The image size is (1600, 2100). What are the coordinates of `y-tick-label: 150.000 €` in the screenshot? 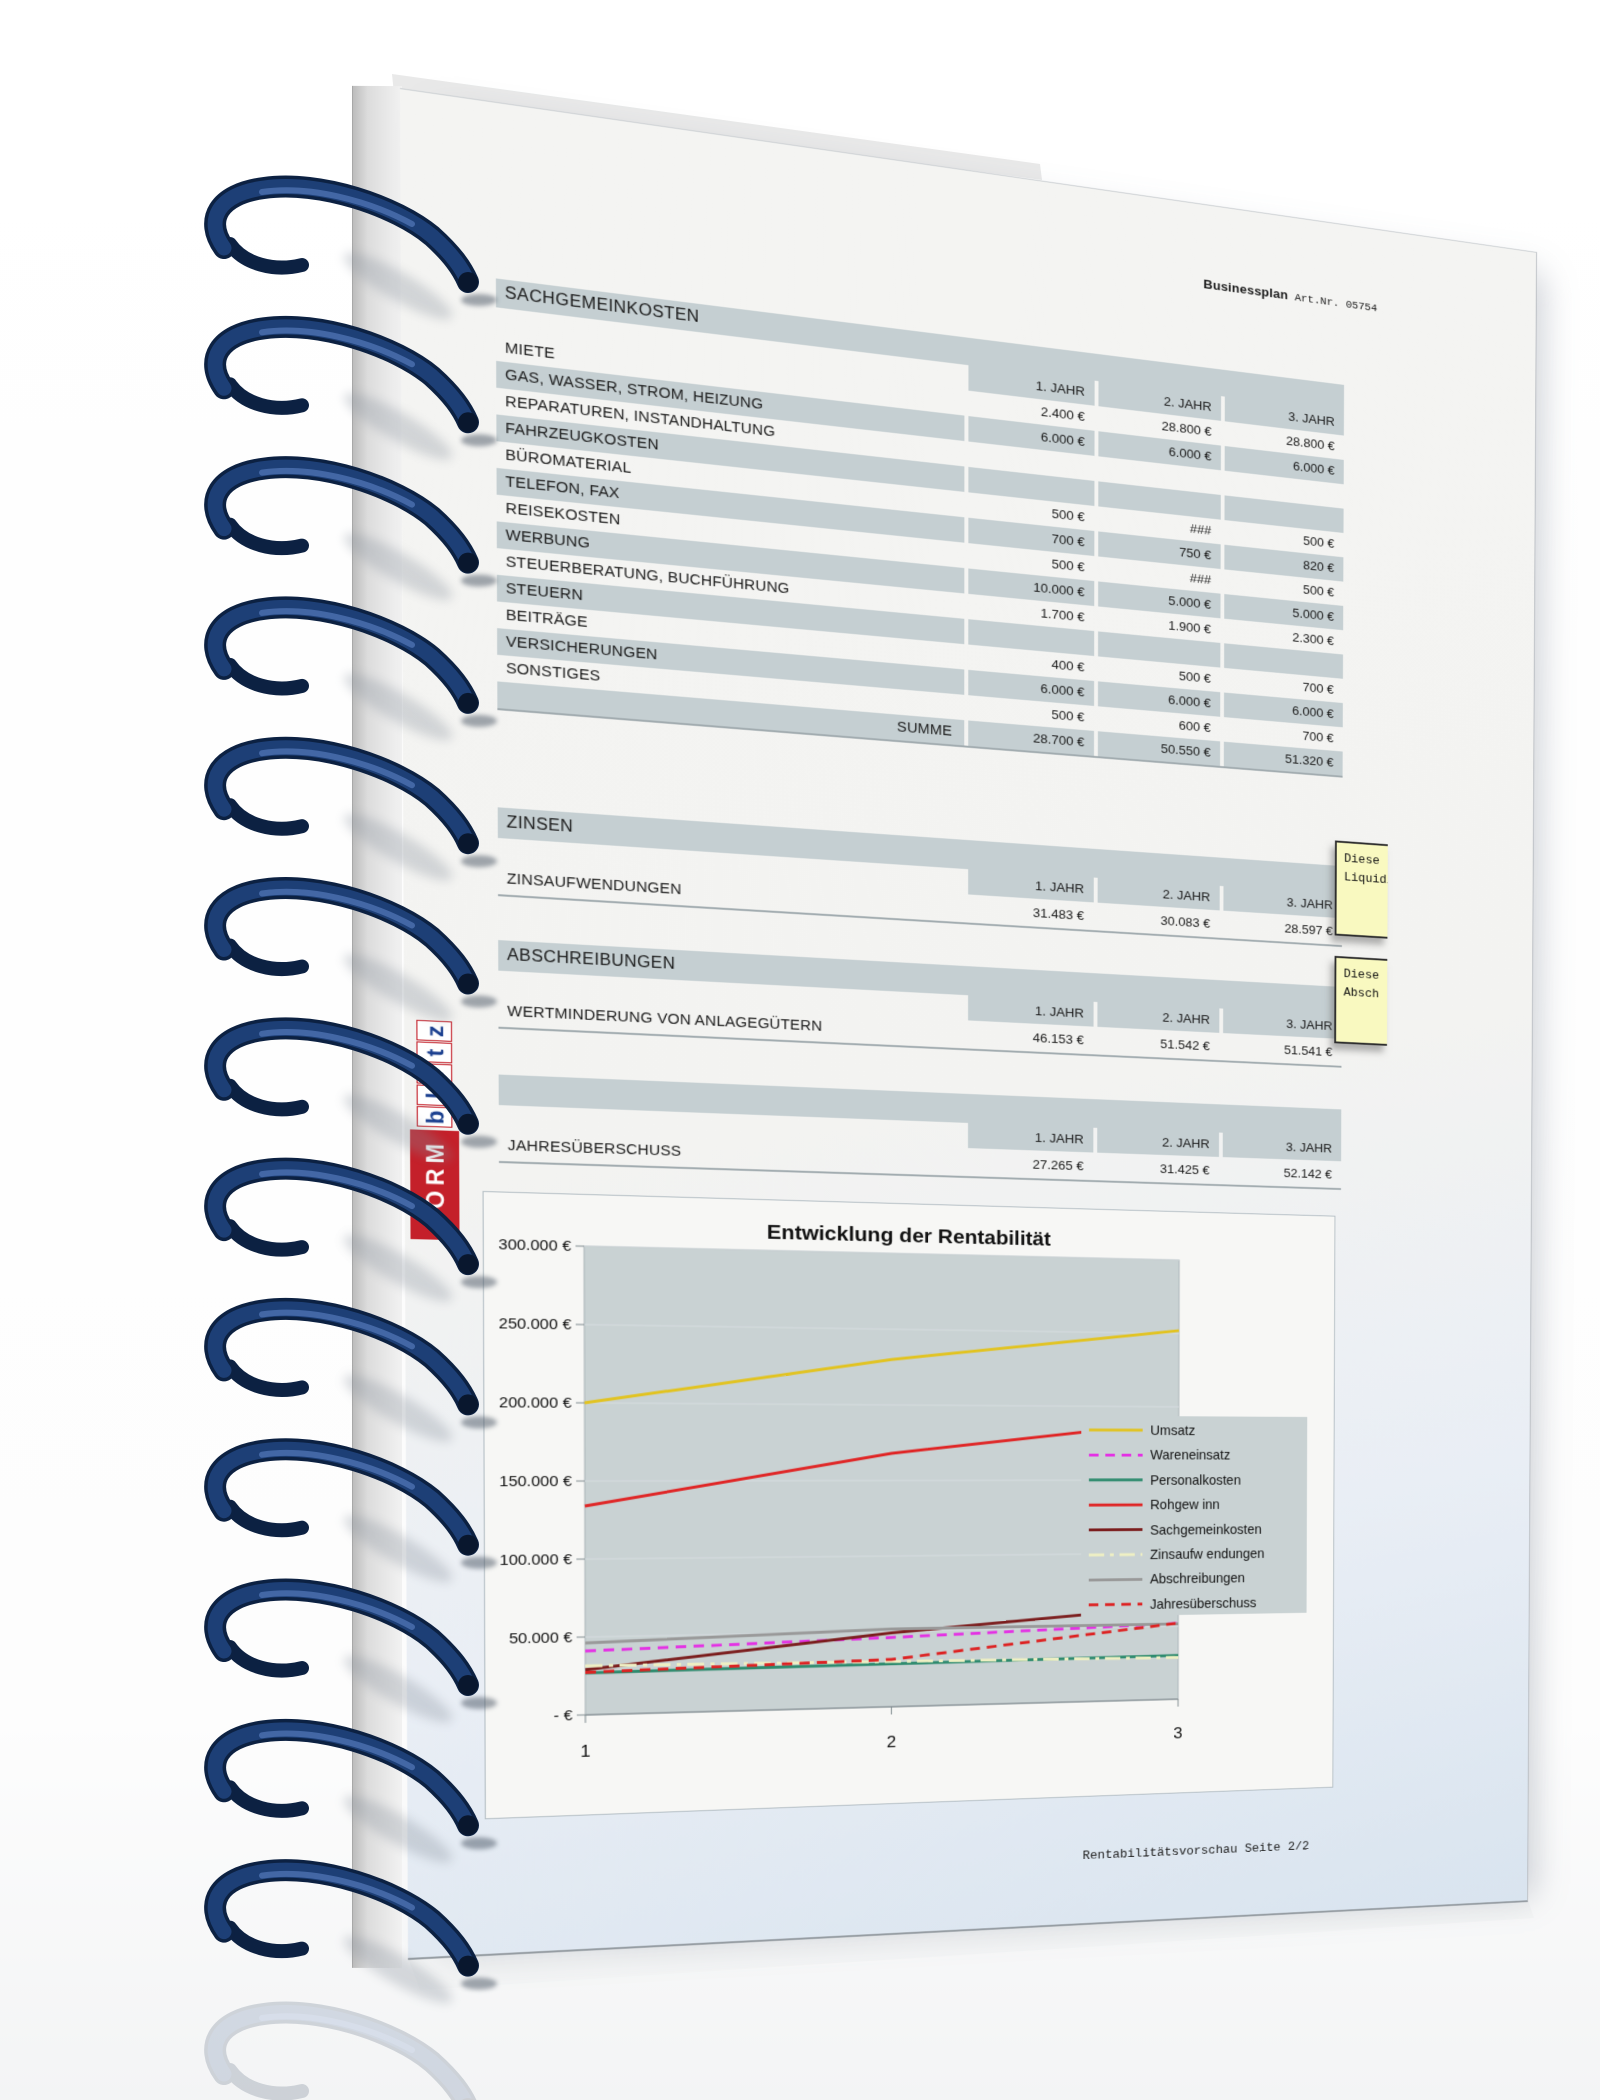 It's located at (535, 1481).